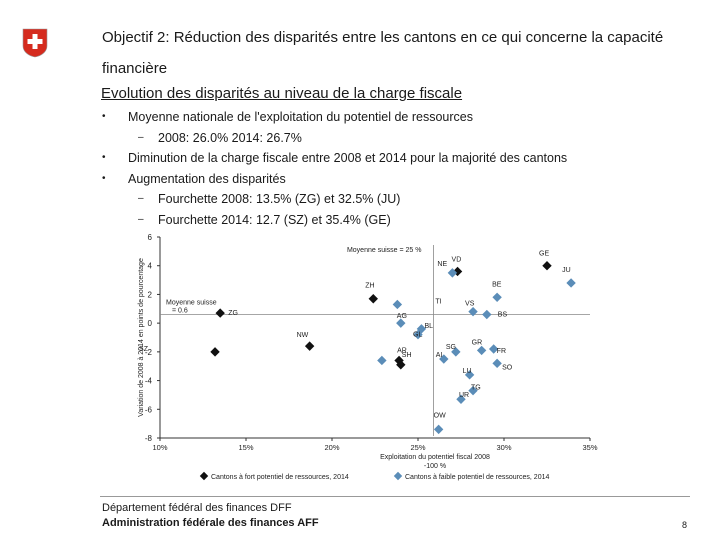 Image resolution: width=720 pixels, height=540 pixels. I want to click on y-tick-label: 4, so click(150, 266).